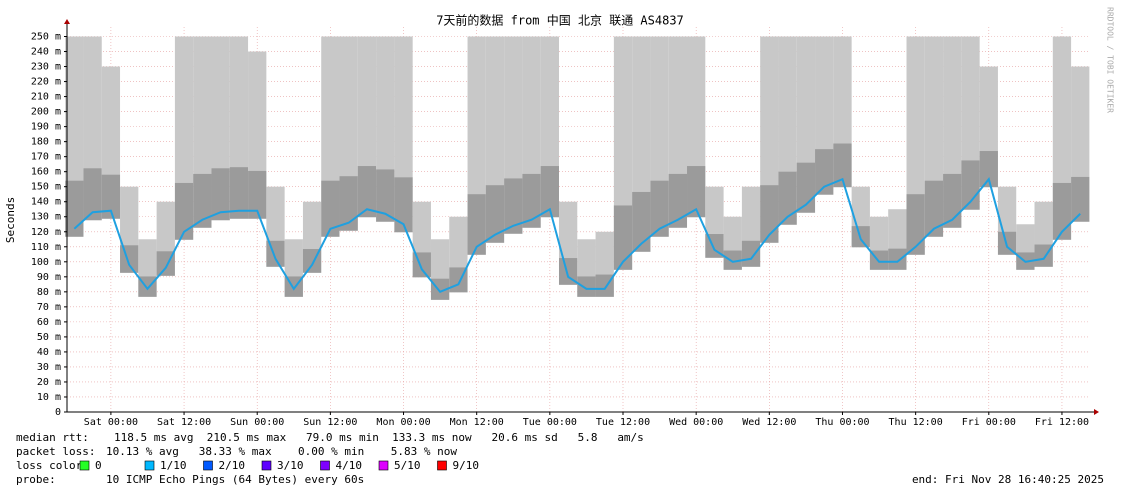  What do you see at coordinates (403, 422) in the screenshot?
I see `x-tick-label: Mon 00:00` at bounding box center [403, 422].